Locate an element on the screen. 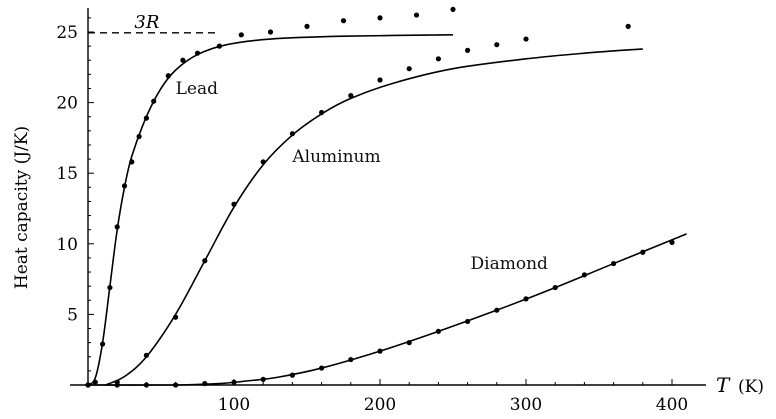  reference-line-group: 3R is located at coordinates (154, 23).